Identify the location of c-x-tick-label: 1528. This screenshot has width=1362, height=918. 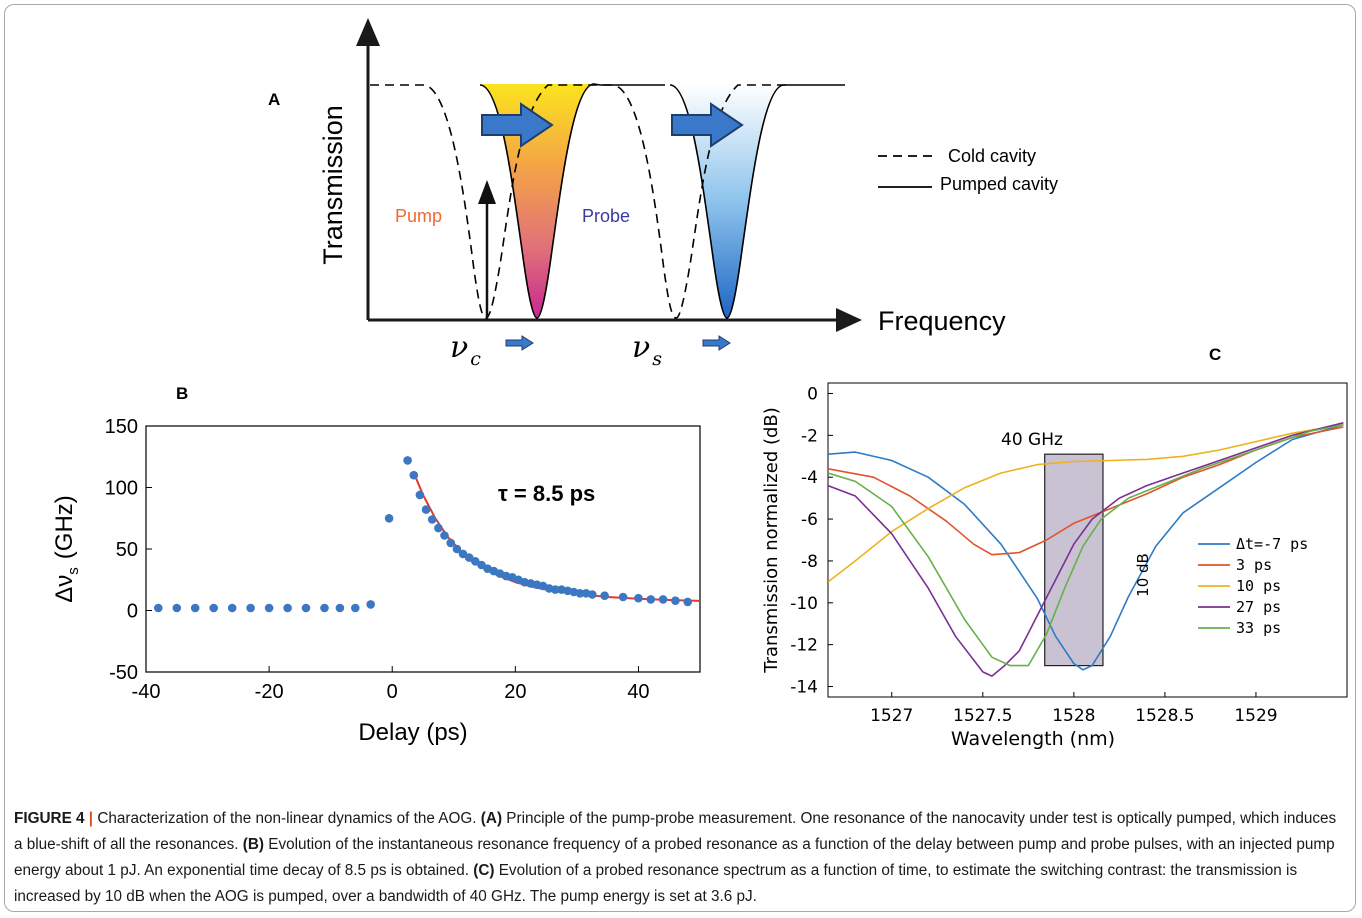
(1073, 716).